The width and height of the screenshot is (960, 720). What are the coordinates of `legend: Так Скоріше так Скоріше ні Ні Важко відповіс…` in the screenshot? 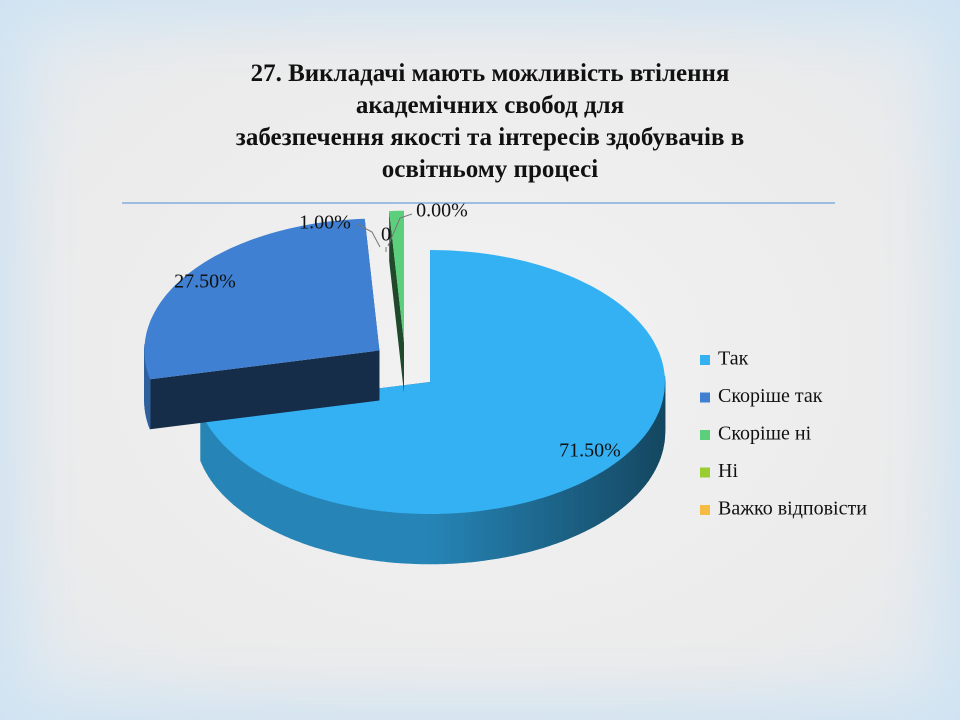 It's located at (783, 434).